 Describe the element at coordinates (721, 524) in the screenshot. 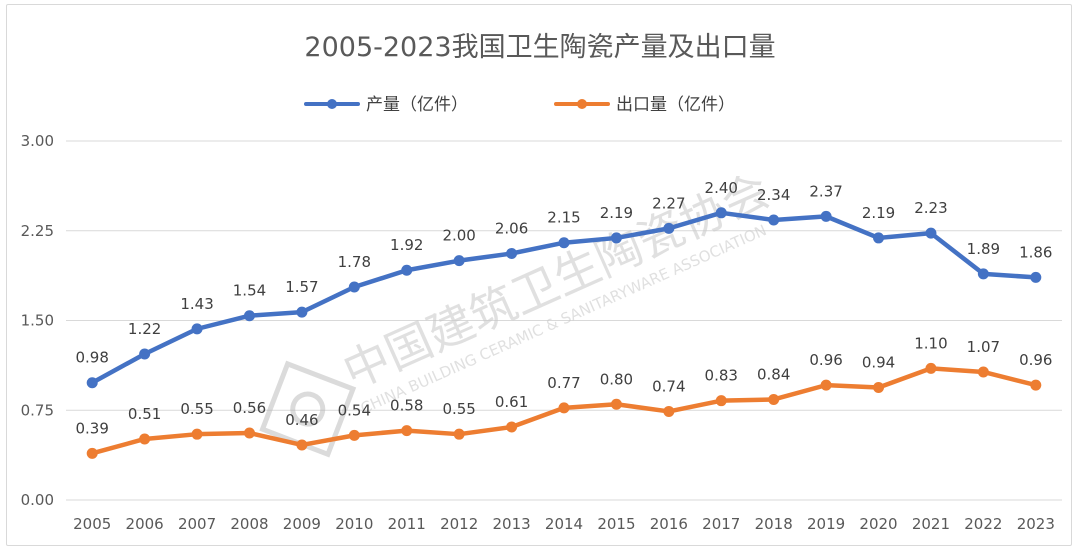

I see `x-tick-label: 2017` at that location.